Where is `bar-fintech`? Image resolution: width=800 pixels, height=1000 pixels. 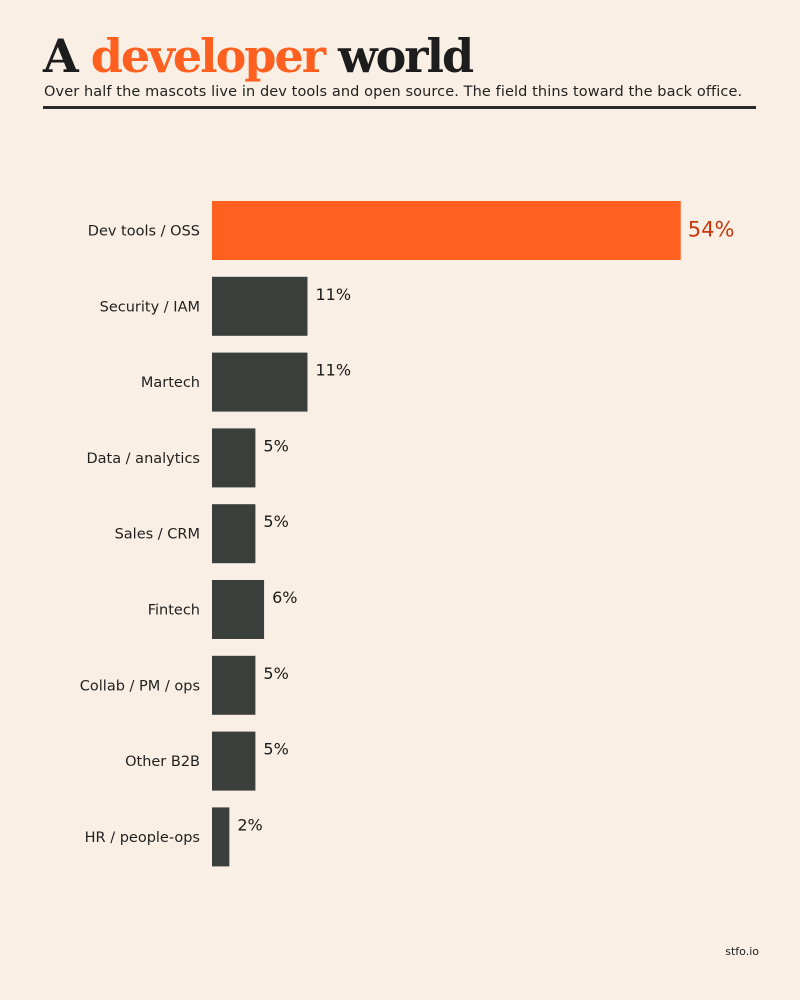
bar-fintech is located at coordinates (238, 609).